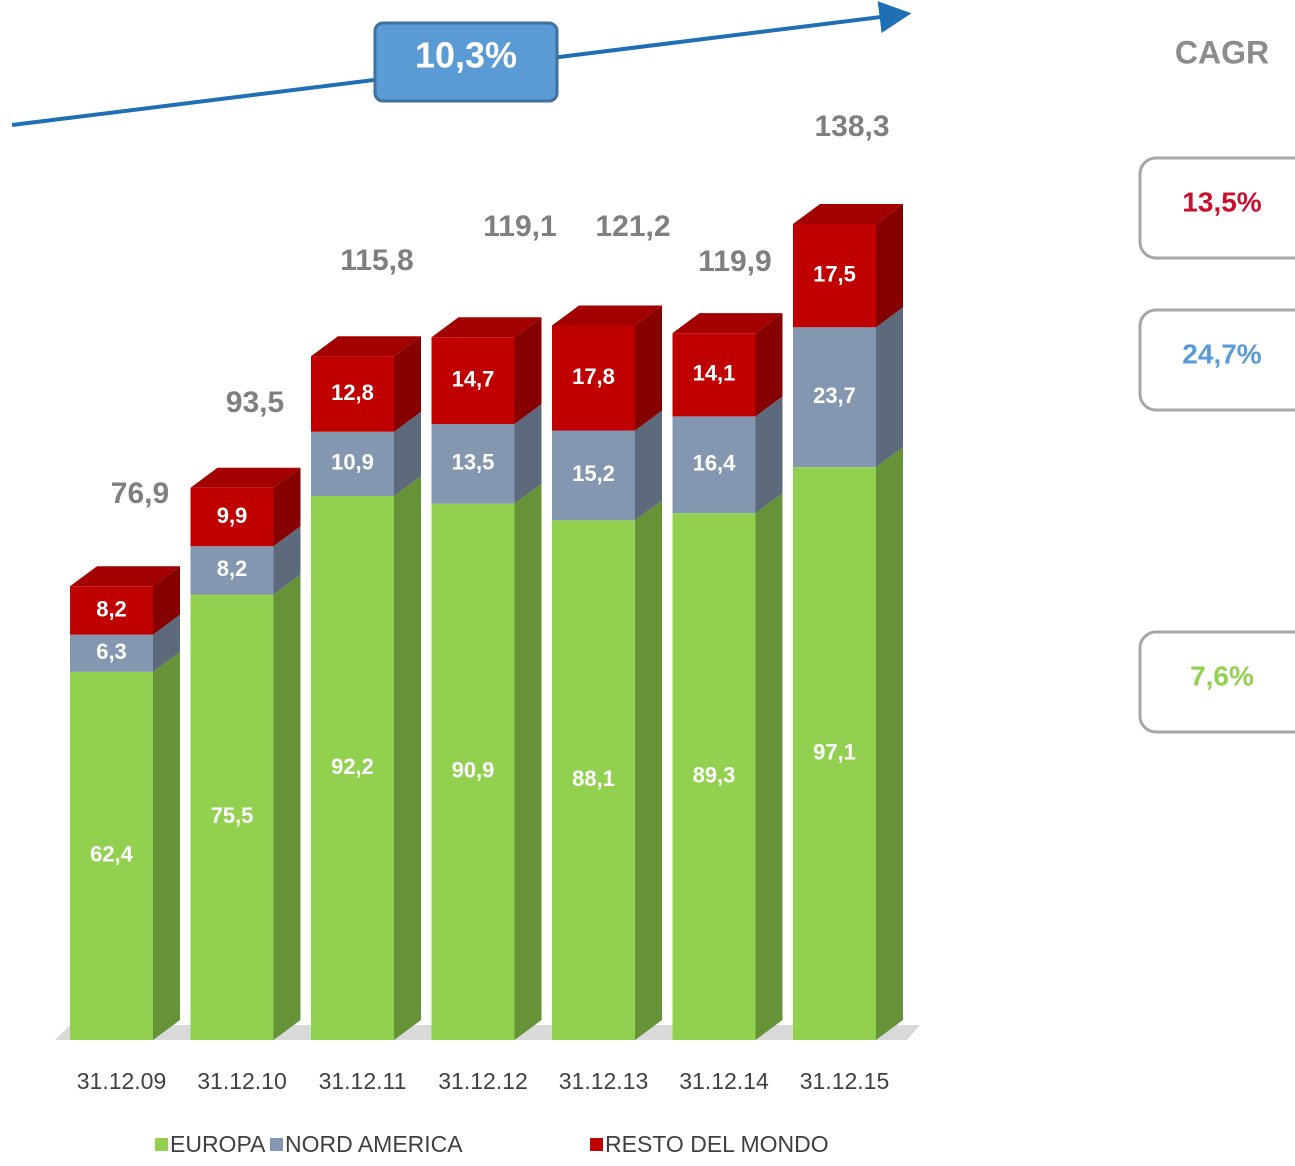 Image resolution: width=1295 pixels, height=1166 pixels. What do you see at coordinates (734, 261) in the screenshot?
I see `total-label: 119,9` at bounding box center [734, 261].